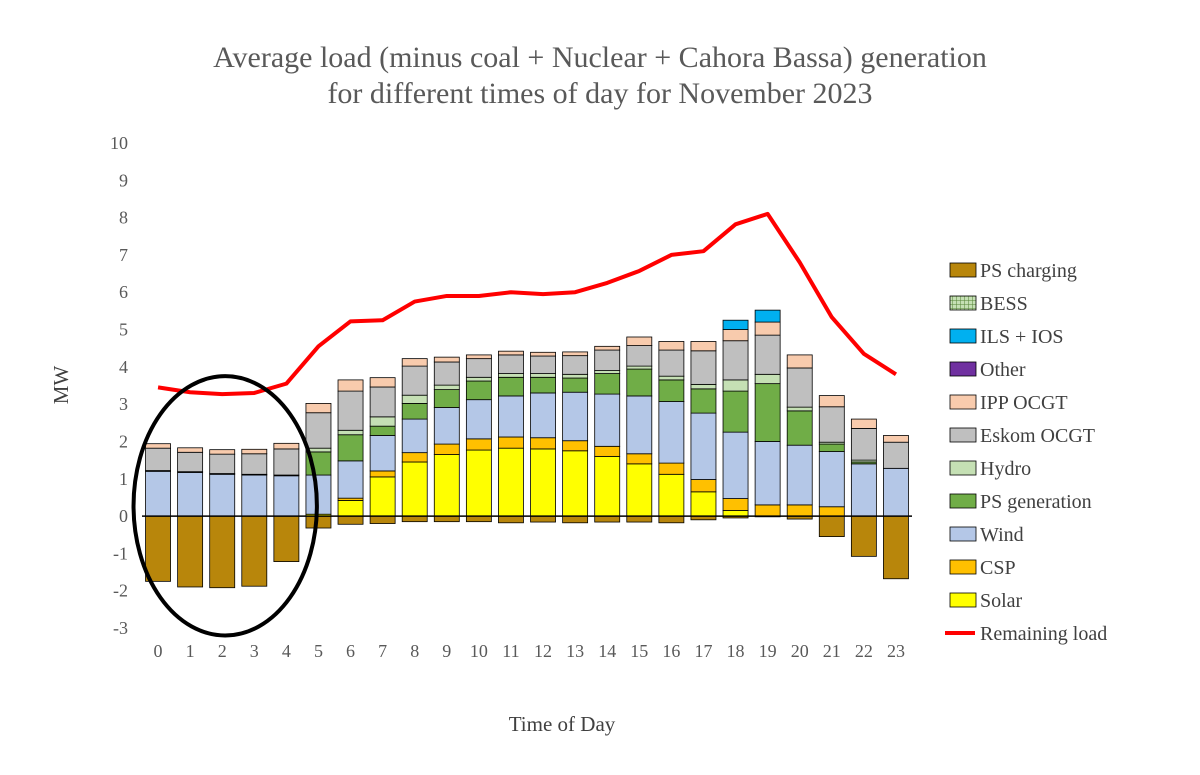  Describe the element at coordinates (767, 316) in the screenshot. I see `bar-ils-ios` at that location.